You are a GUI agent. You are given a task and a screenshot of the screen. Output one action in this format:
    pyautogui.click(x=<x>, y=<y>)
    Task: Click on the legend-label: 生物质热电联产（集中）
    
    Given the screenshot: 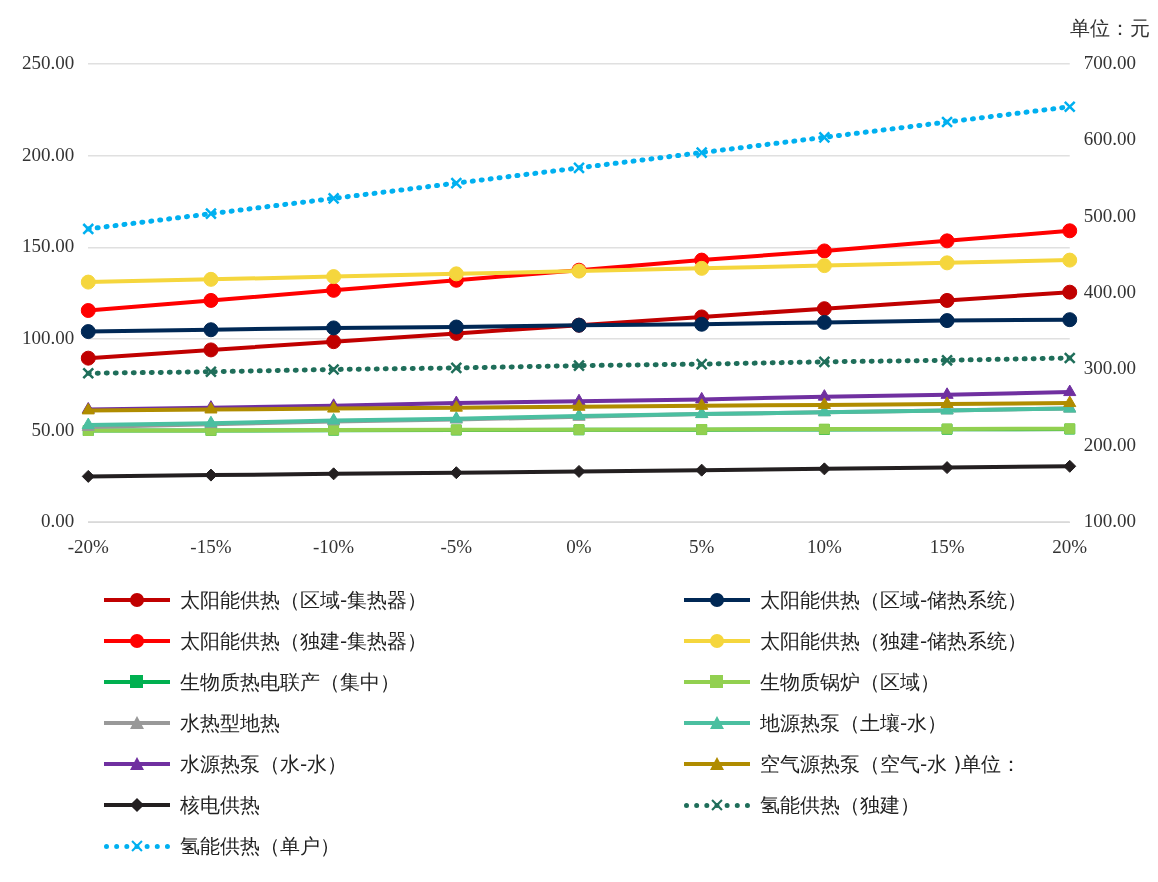 What is the action you would take?
    pyautogui.click(x=290, y=682)
    